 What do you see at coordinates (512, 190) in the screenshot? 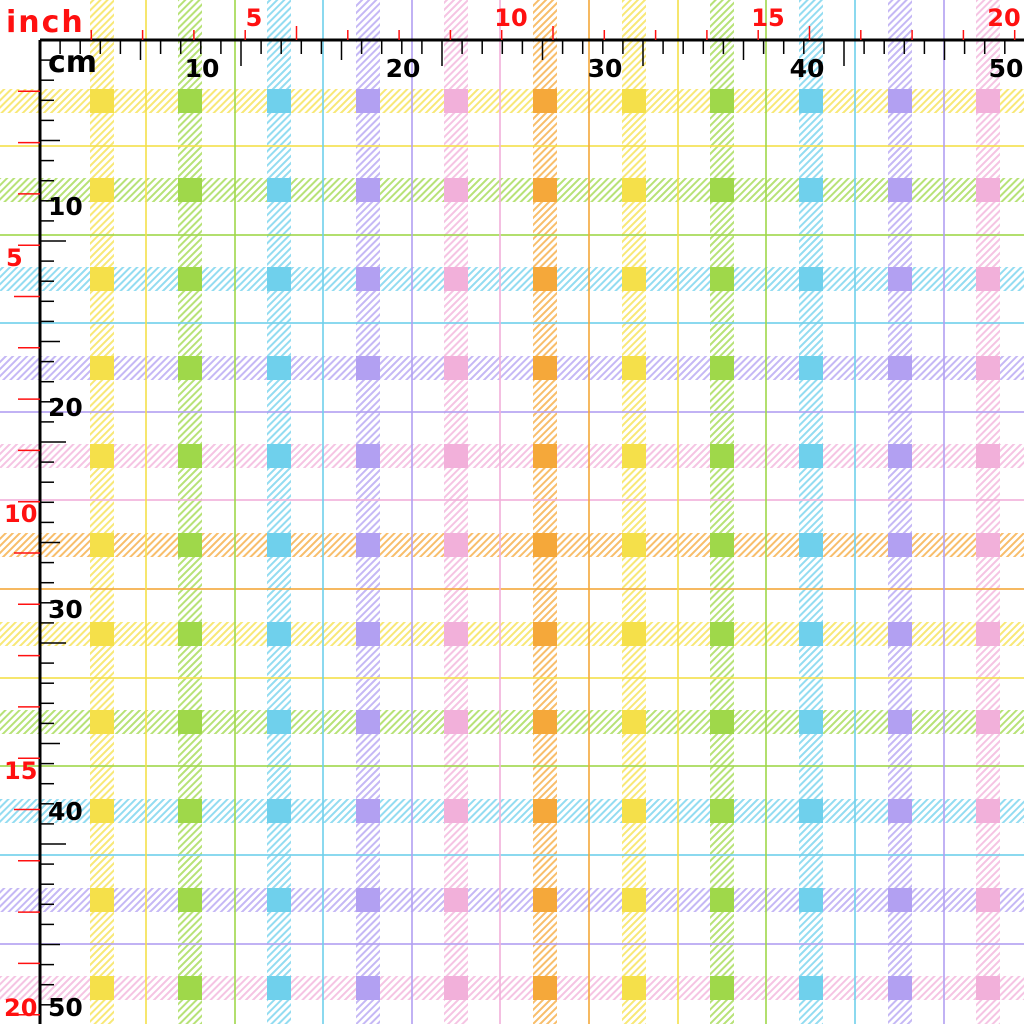
I see `horizontal-stripe-green` at bounding box center [512, 190].